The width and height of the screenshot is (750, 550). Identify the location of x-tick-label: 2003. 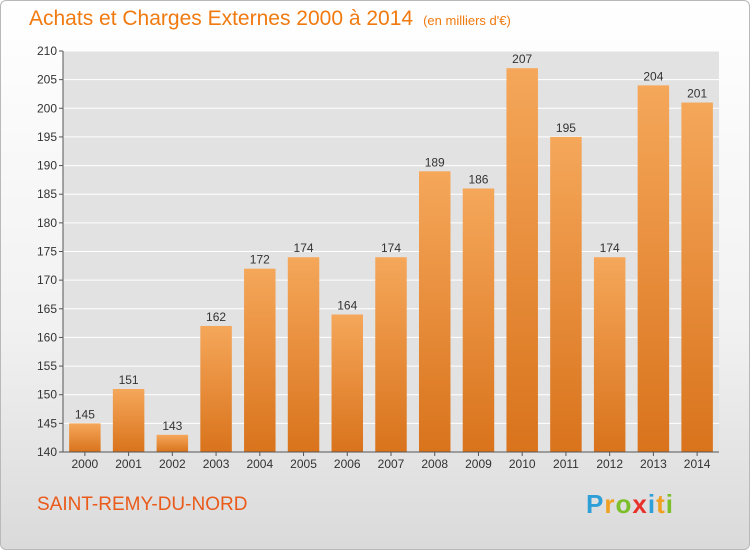
(216, 464).